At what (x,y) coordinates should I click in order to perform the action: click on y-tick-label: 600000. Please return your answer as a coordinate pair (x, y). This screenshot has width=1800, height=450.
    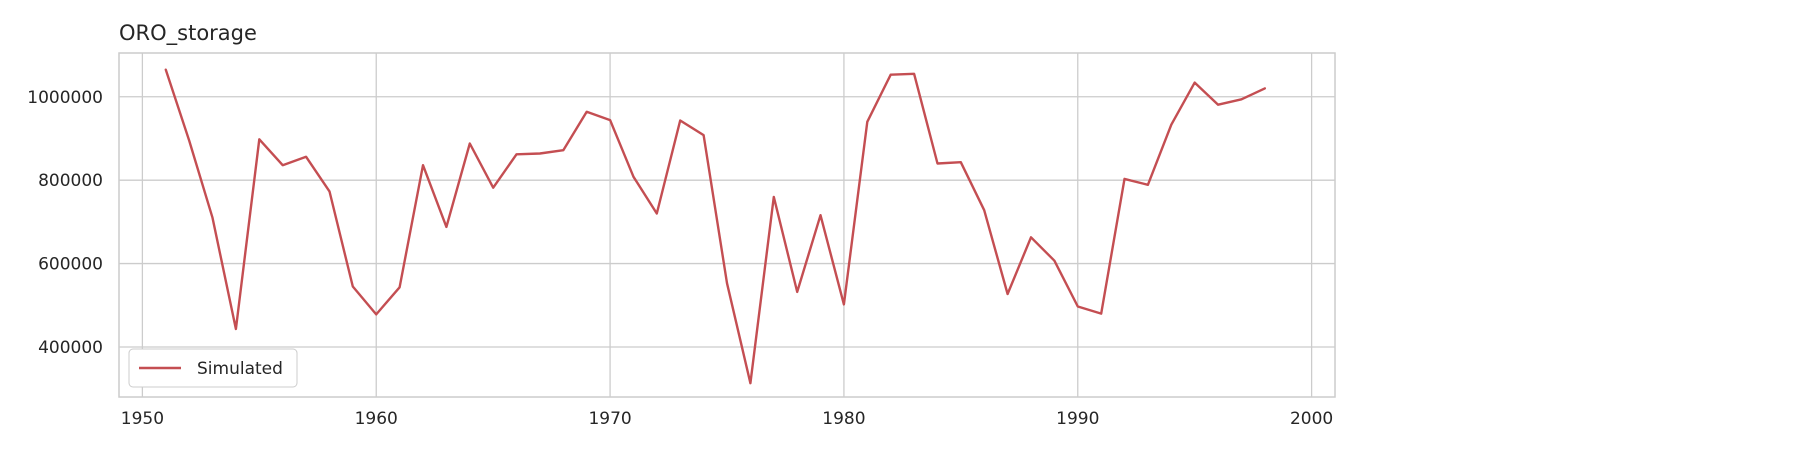
    Looking at the image, I should click on (70, 265).